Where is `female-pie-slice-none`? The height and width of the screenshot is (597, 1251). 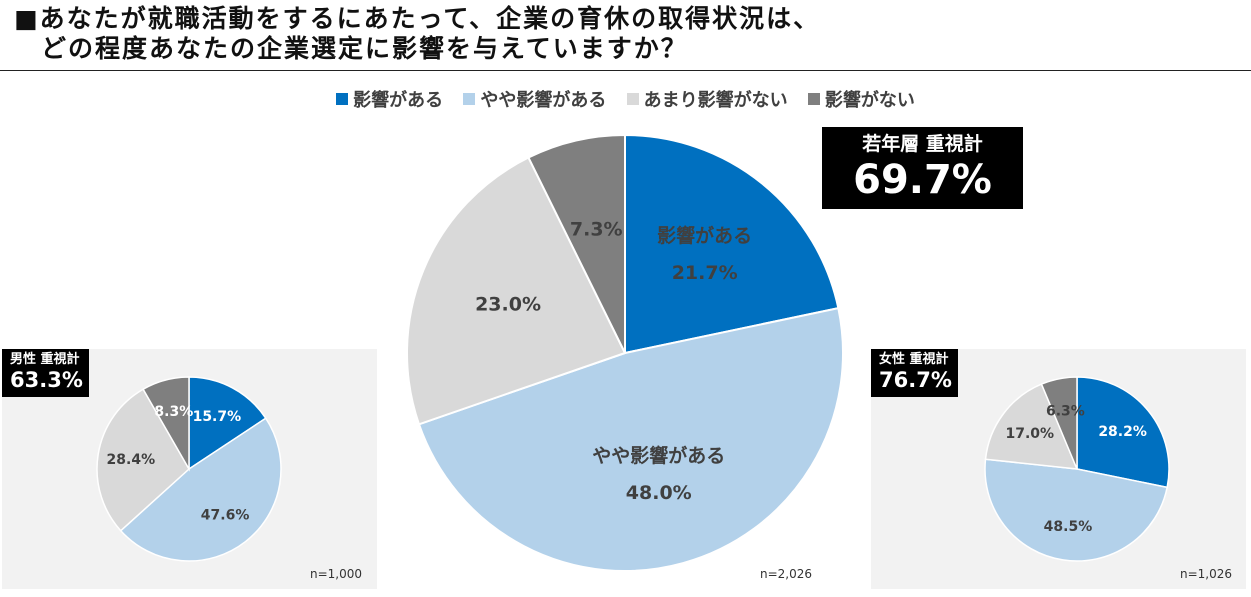 female-pie-slice-none is located at coordinates (1059, 423).